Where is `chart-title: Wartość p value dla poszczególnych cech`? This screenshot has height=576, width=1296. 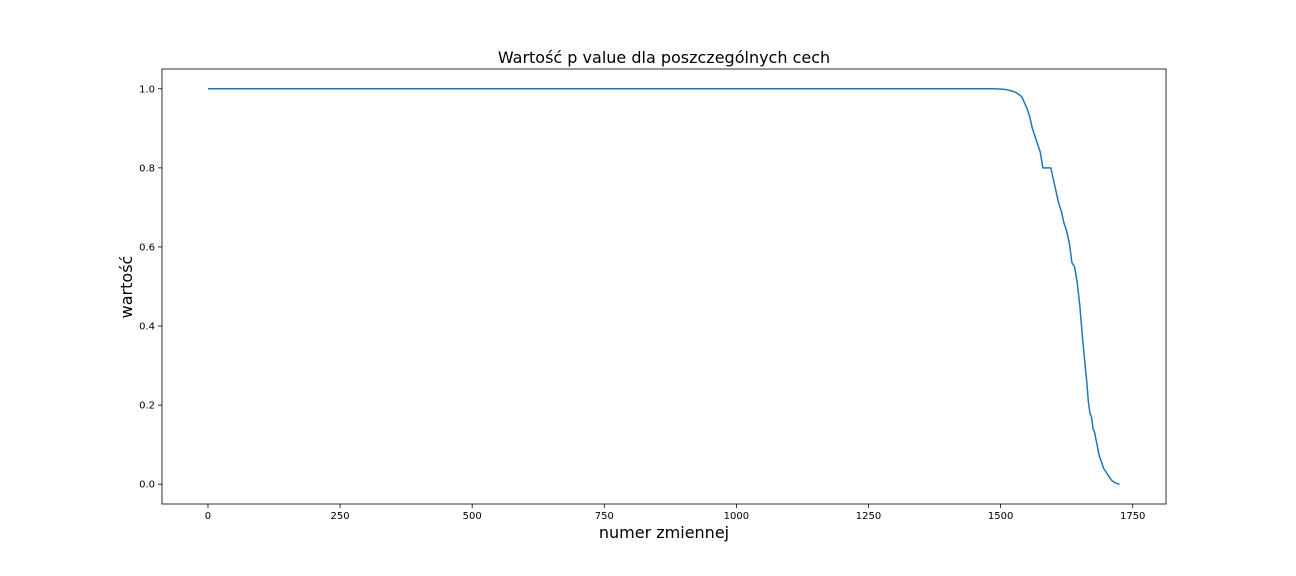
chart-title: Wartość p value dla poszczególnych cech is located at coordinates (664, 57).